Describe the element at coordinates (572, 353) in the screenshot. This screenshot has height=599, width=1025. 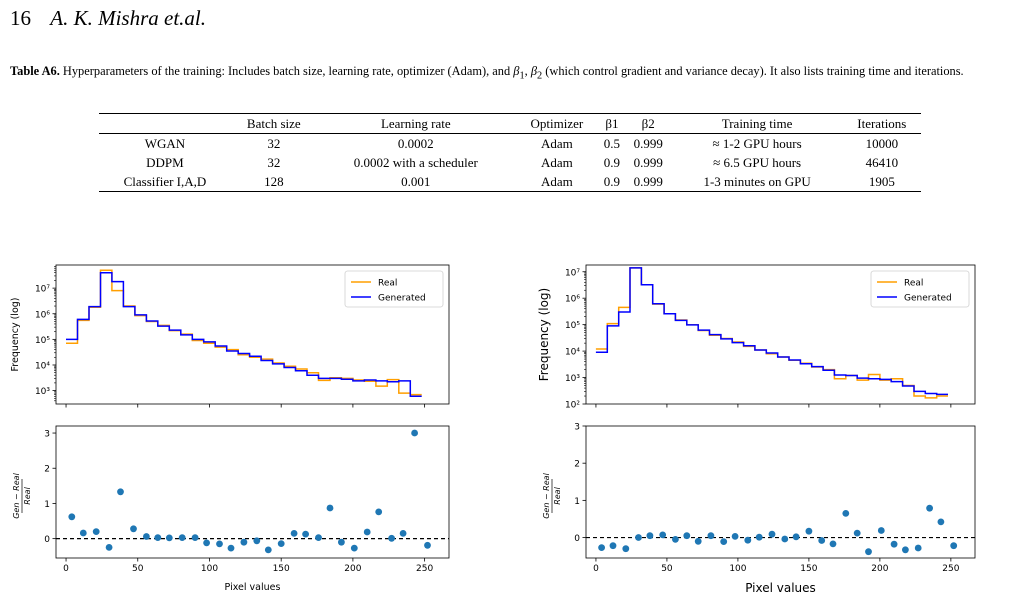
I see `y-tick-label: 10⁴` at that location.